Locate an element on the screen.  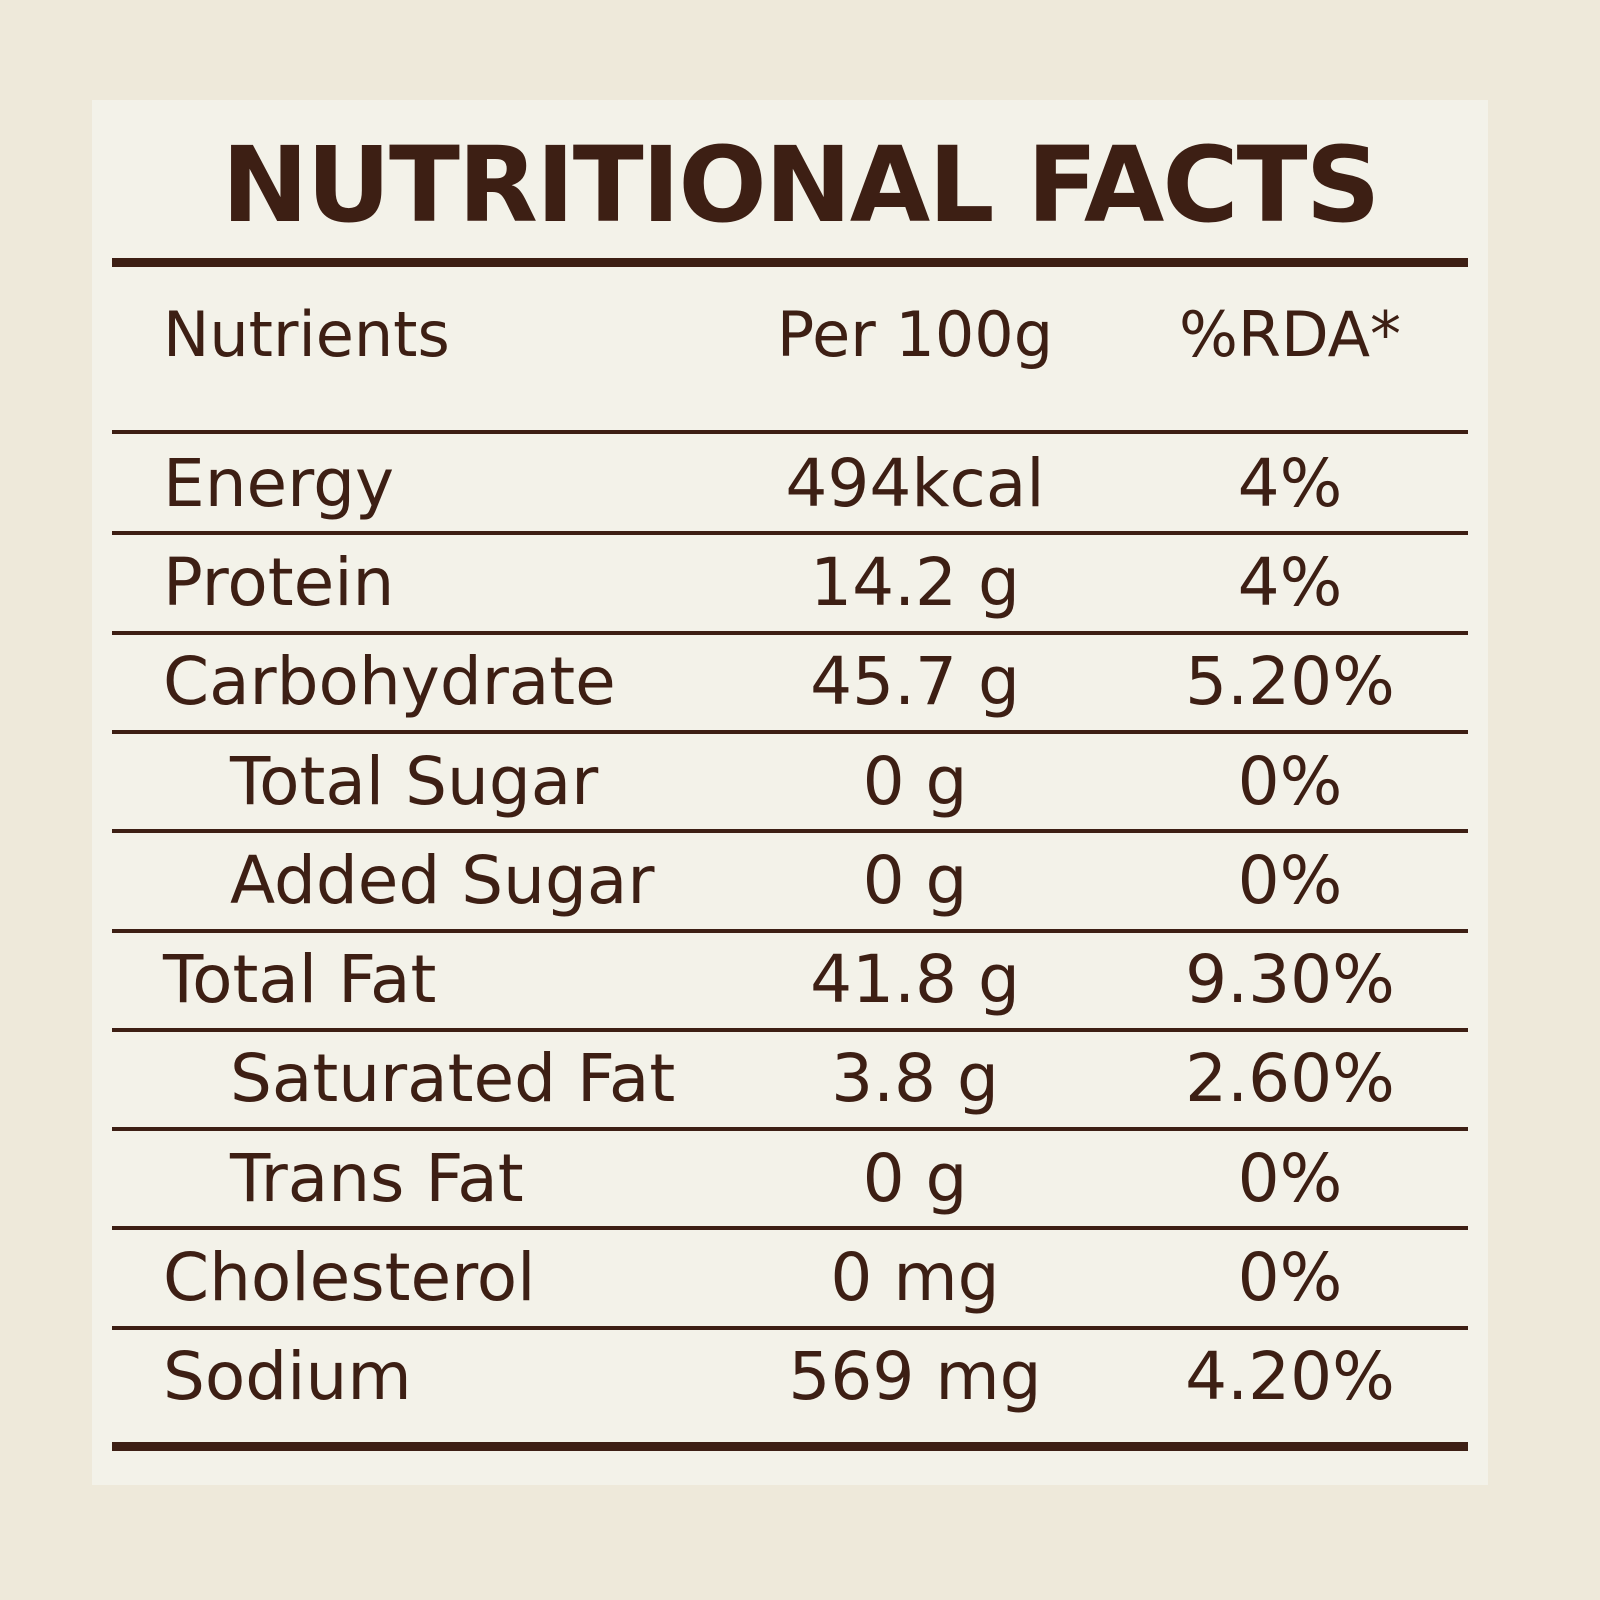
row-label: Cholesterol is located at coordinates (349, 1278).